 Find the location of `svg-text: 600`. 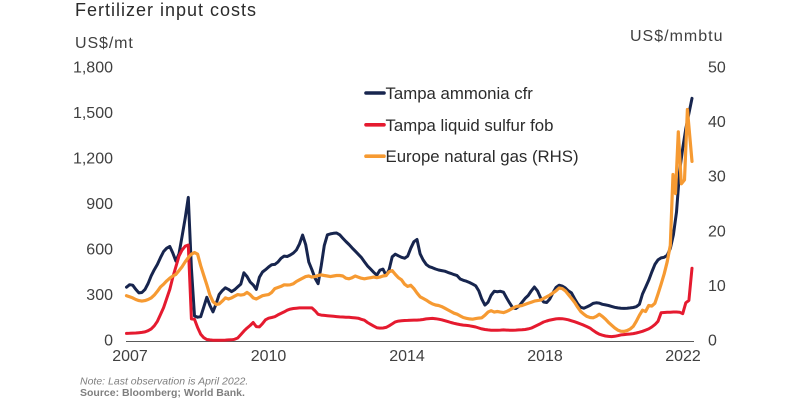

svg-text: 600 is located at coordinates (99, 250).